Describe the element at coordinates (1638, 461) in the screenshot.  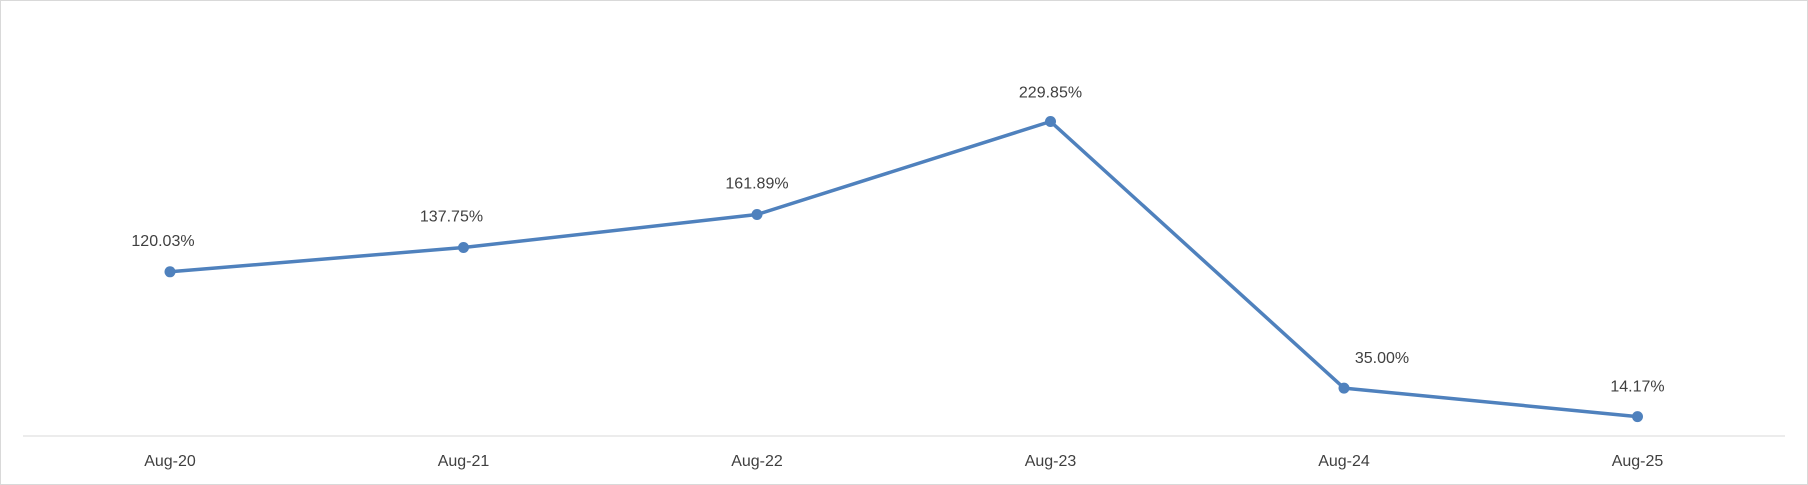
I see `x-tick-label-aug-25: Aug-25` at that location.